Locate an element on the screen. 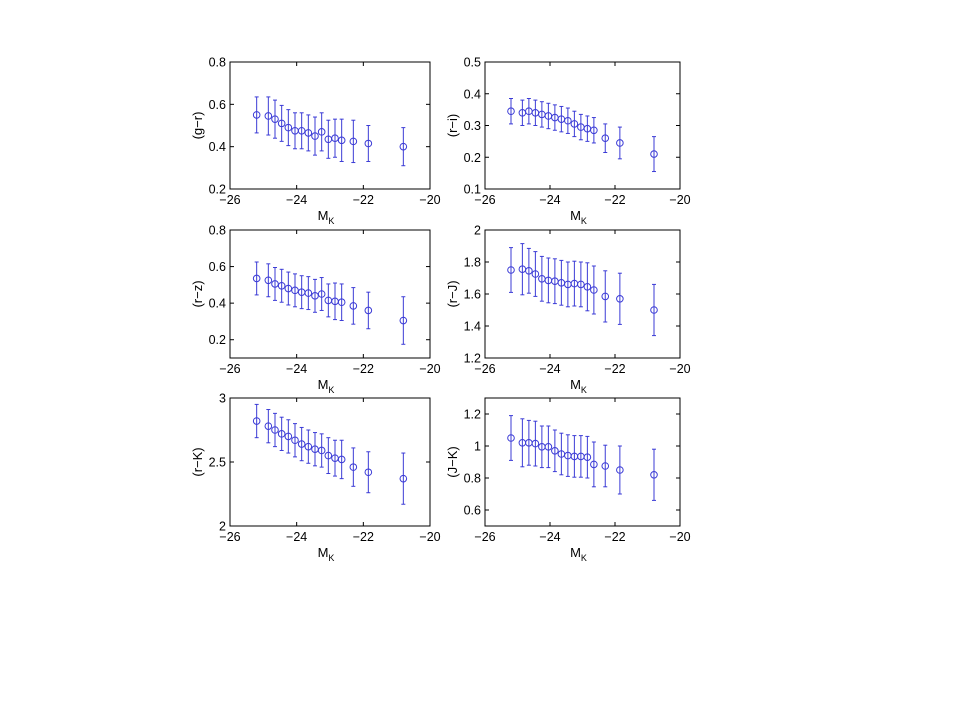  panel-5: −26 −24 −22 −20 2 2.5 3 MK (r−K) is located at coordinates (315, 478).